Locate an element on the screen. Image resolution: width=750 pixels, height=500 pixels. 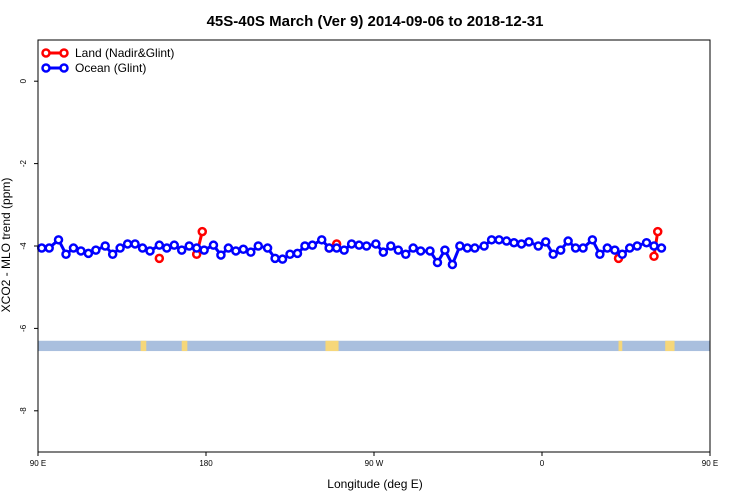
ocean-band is located at coordinates (374, 346).